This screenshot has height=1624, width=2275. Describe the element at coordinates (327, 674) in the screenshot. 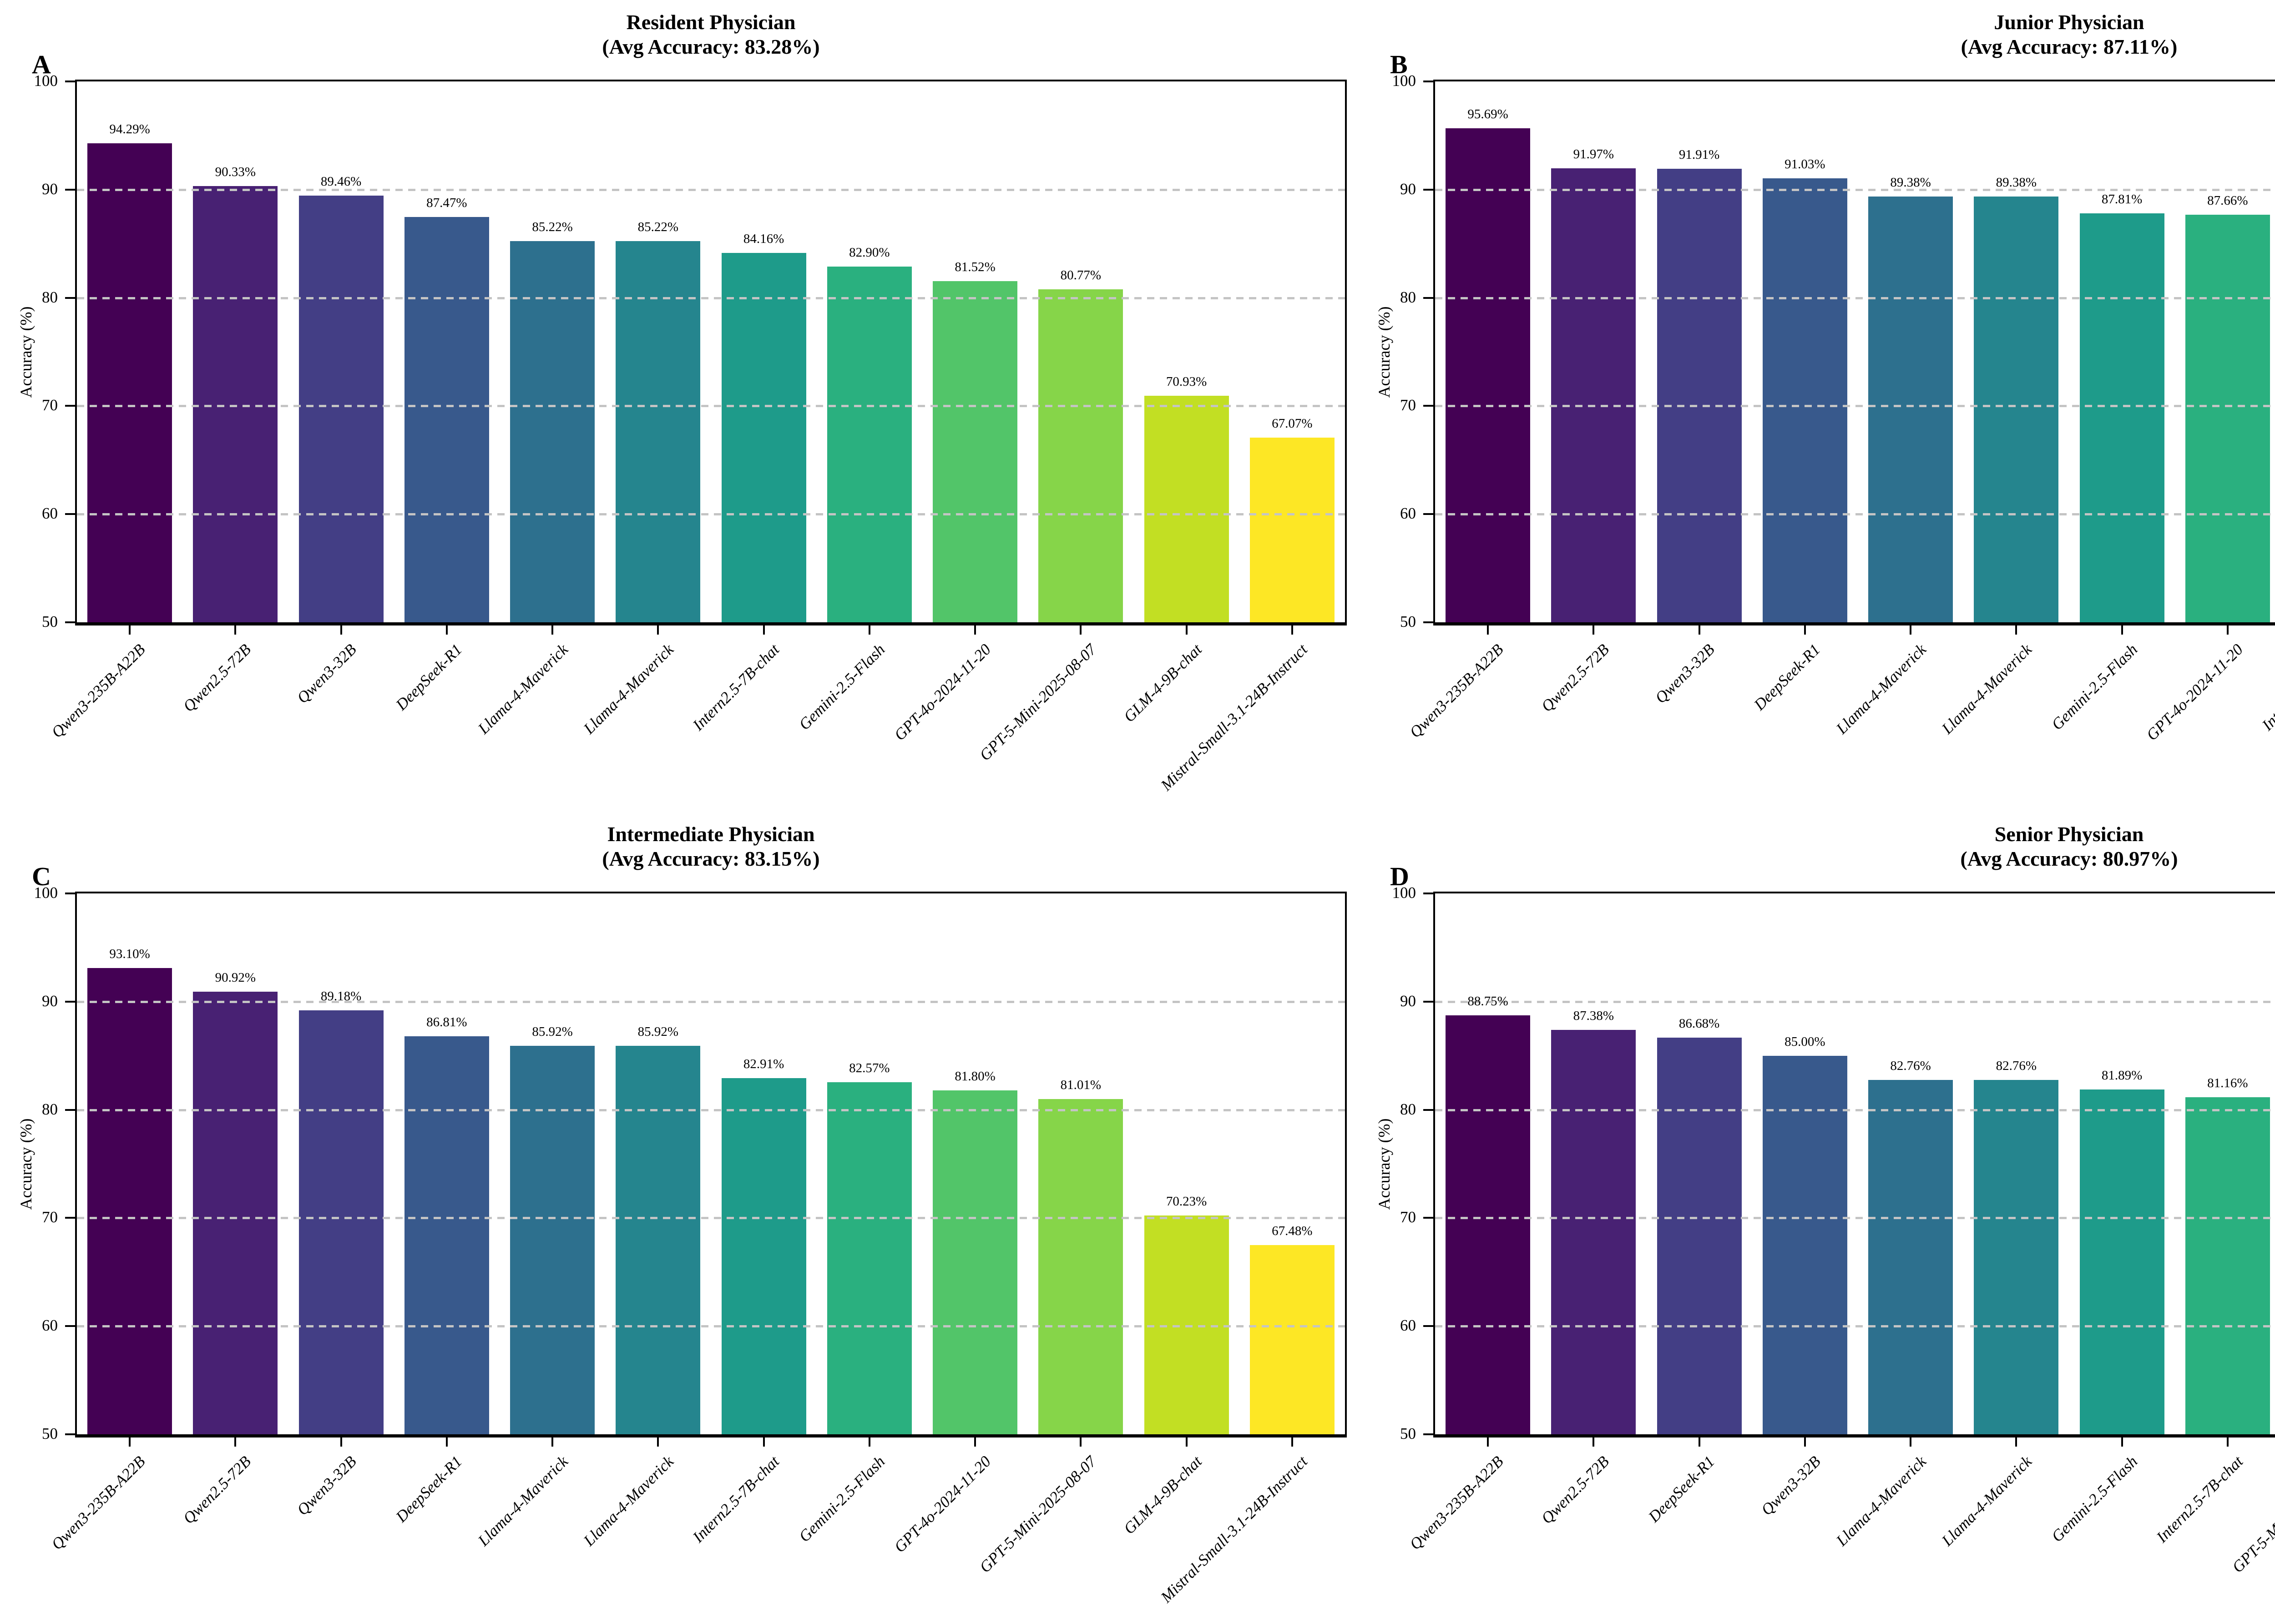

I see `x-tick-label: Qwen3-32B` at that location.